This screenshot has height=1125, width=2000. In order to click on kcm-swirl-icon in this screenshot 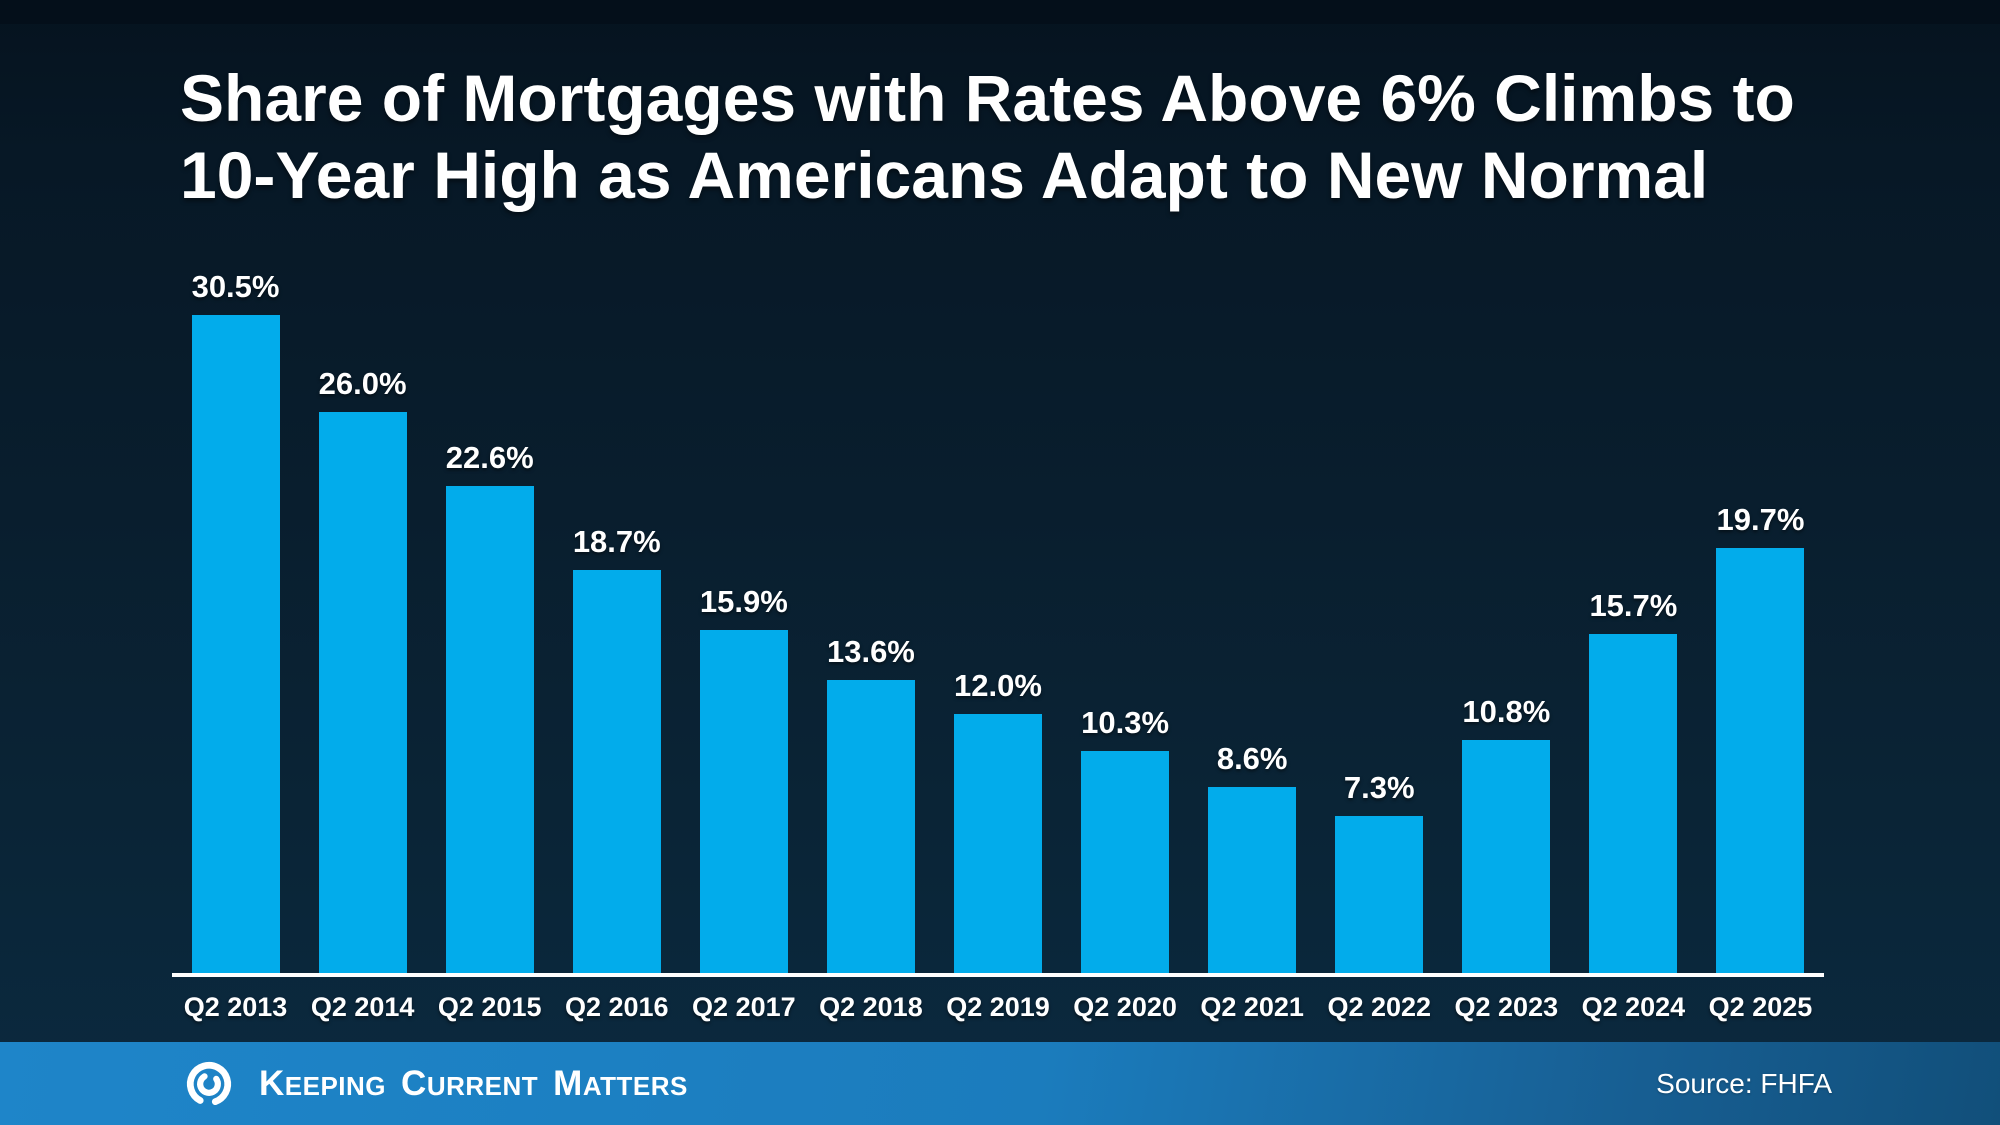, I will do `click(209, 1083)`.